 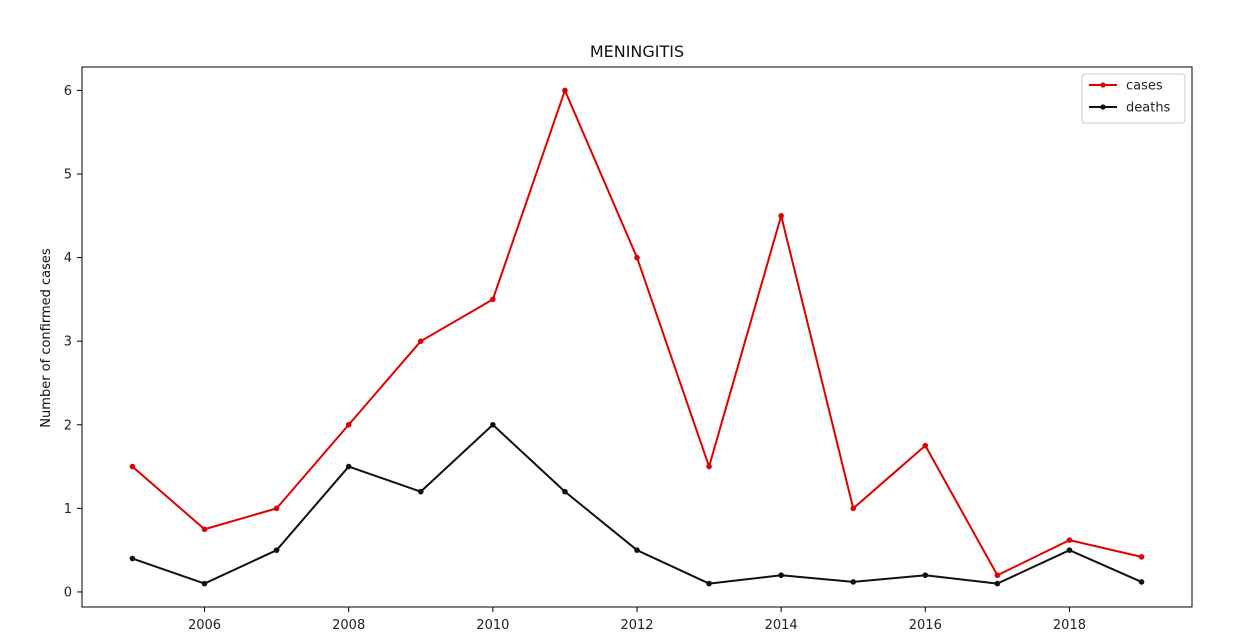 I want to click on y-axis: 0 1 2 3 4 5 6, so click(x=73, y=342).